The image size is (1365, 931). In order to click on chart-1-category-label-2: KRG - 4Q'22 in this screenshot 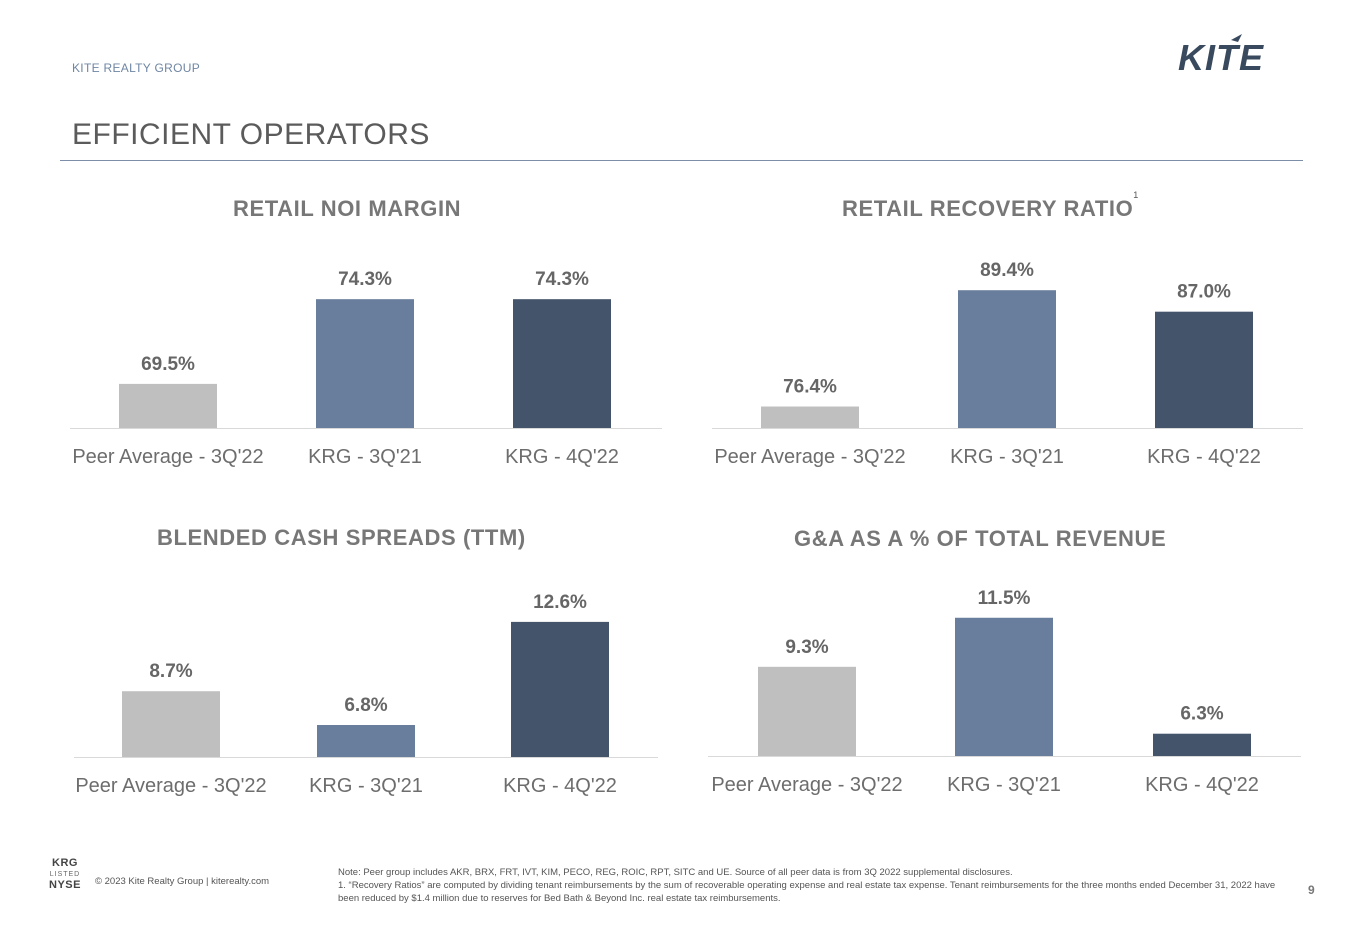, I will do `click(1204, 457)`.